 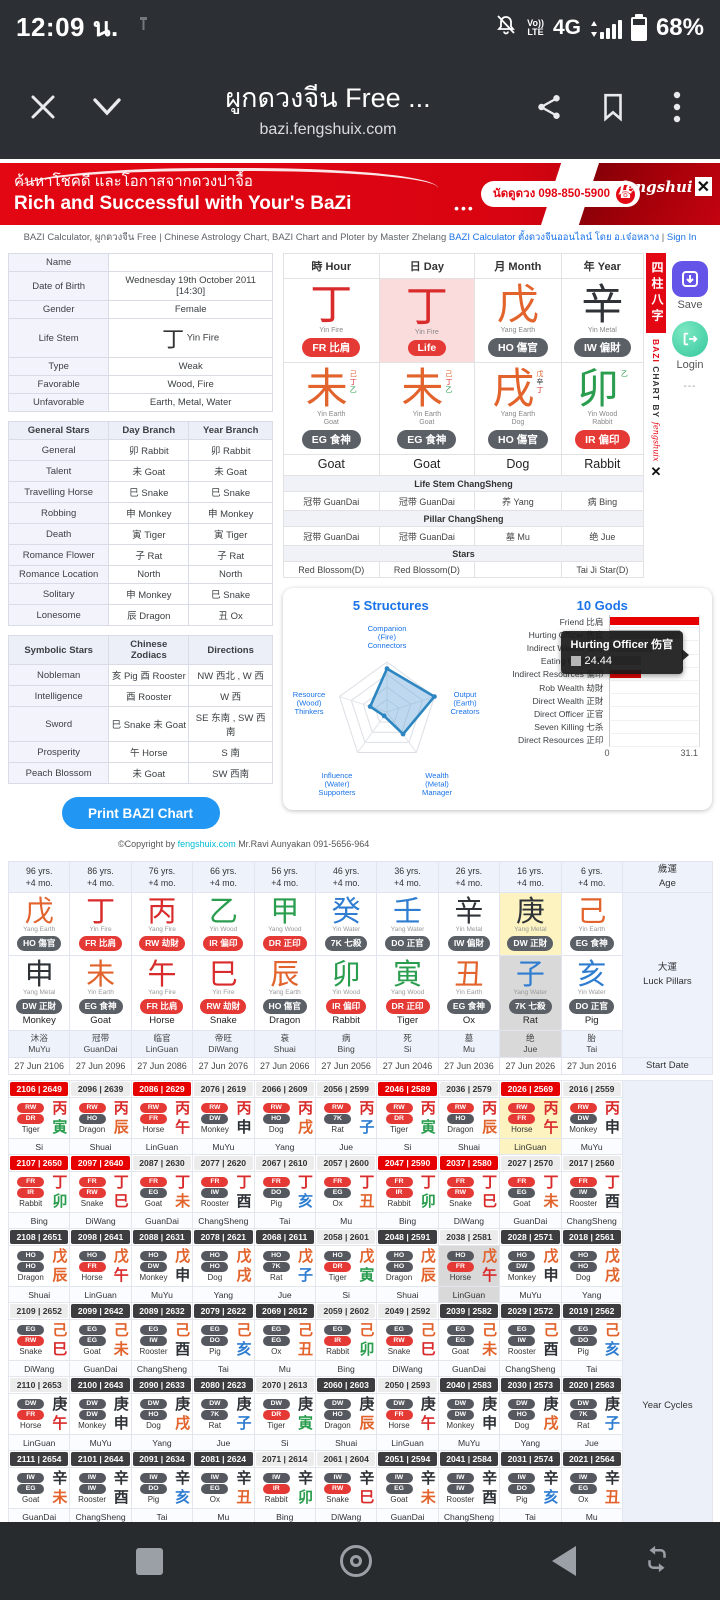 What do you see at coordinates (284, 1049) in the screenshot?
I see `cs-en: Shuai` at bounding box center [284, 1049].